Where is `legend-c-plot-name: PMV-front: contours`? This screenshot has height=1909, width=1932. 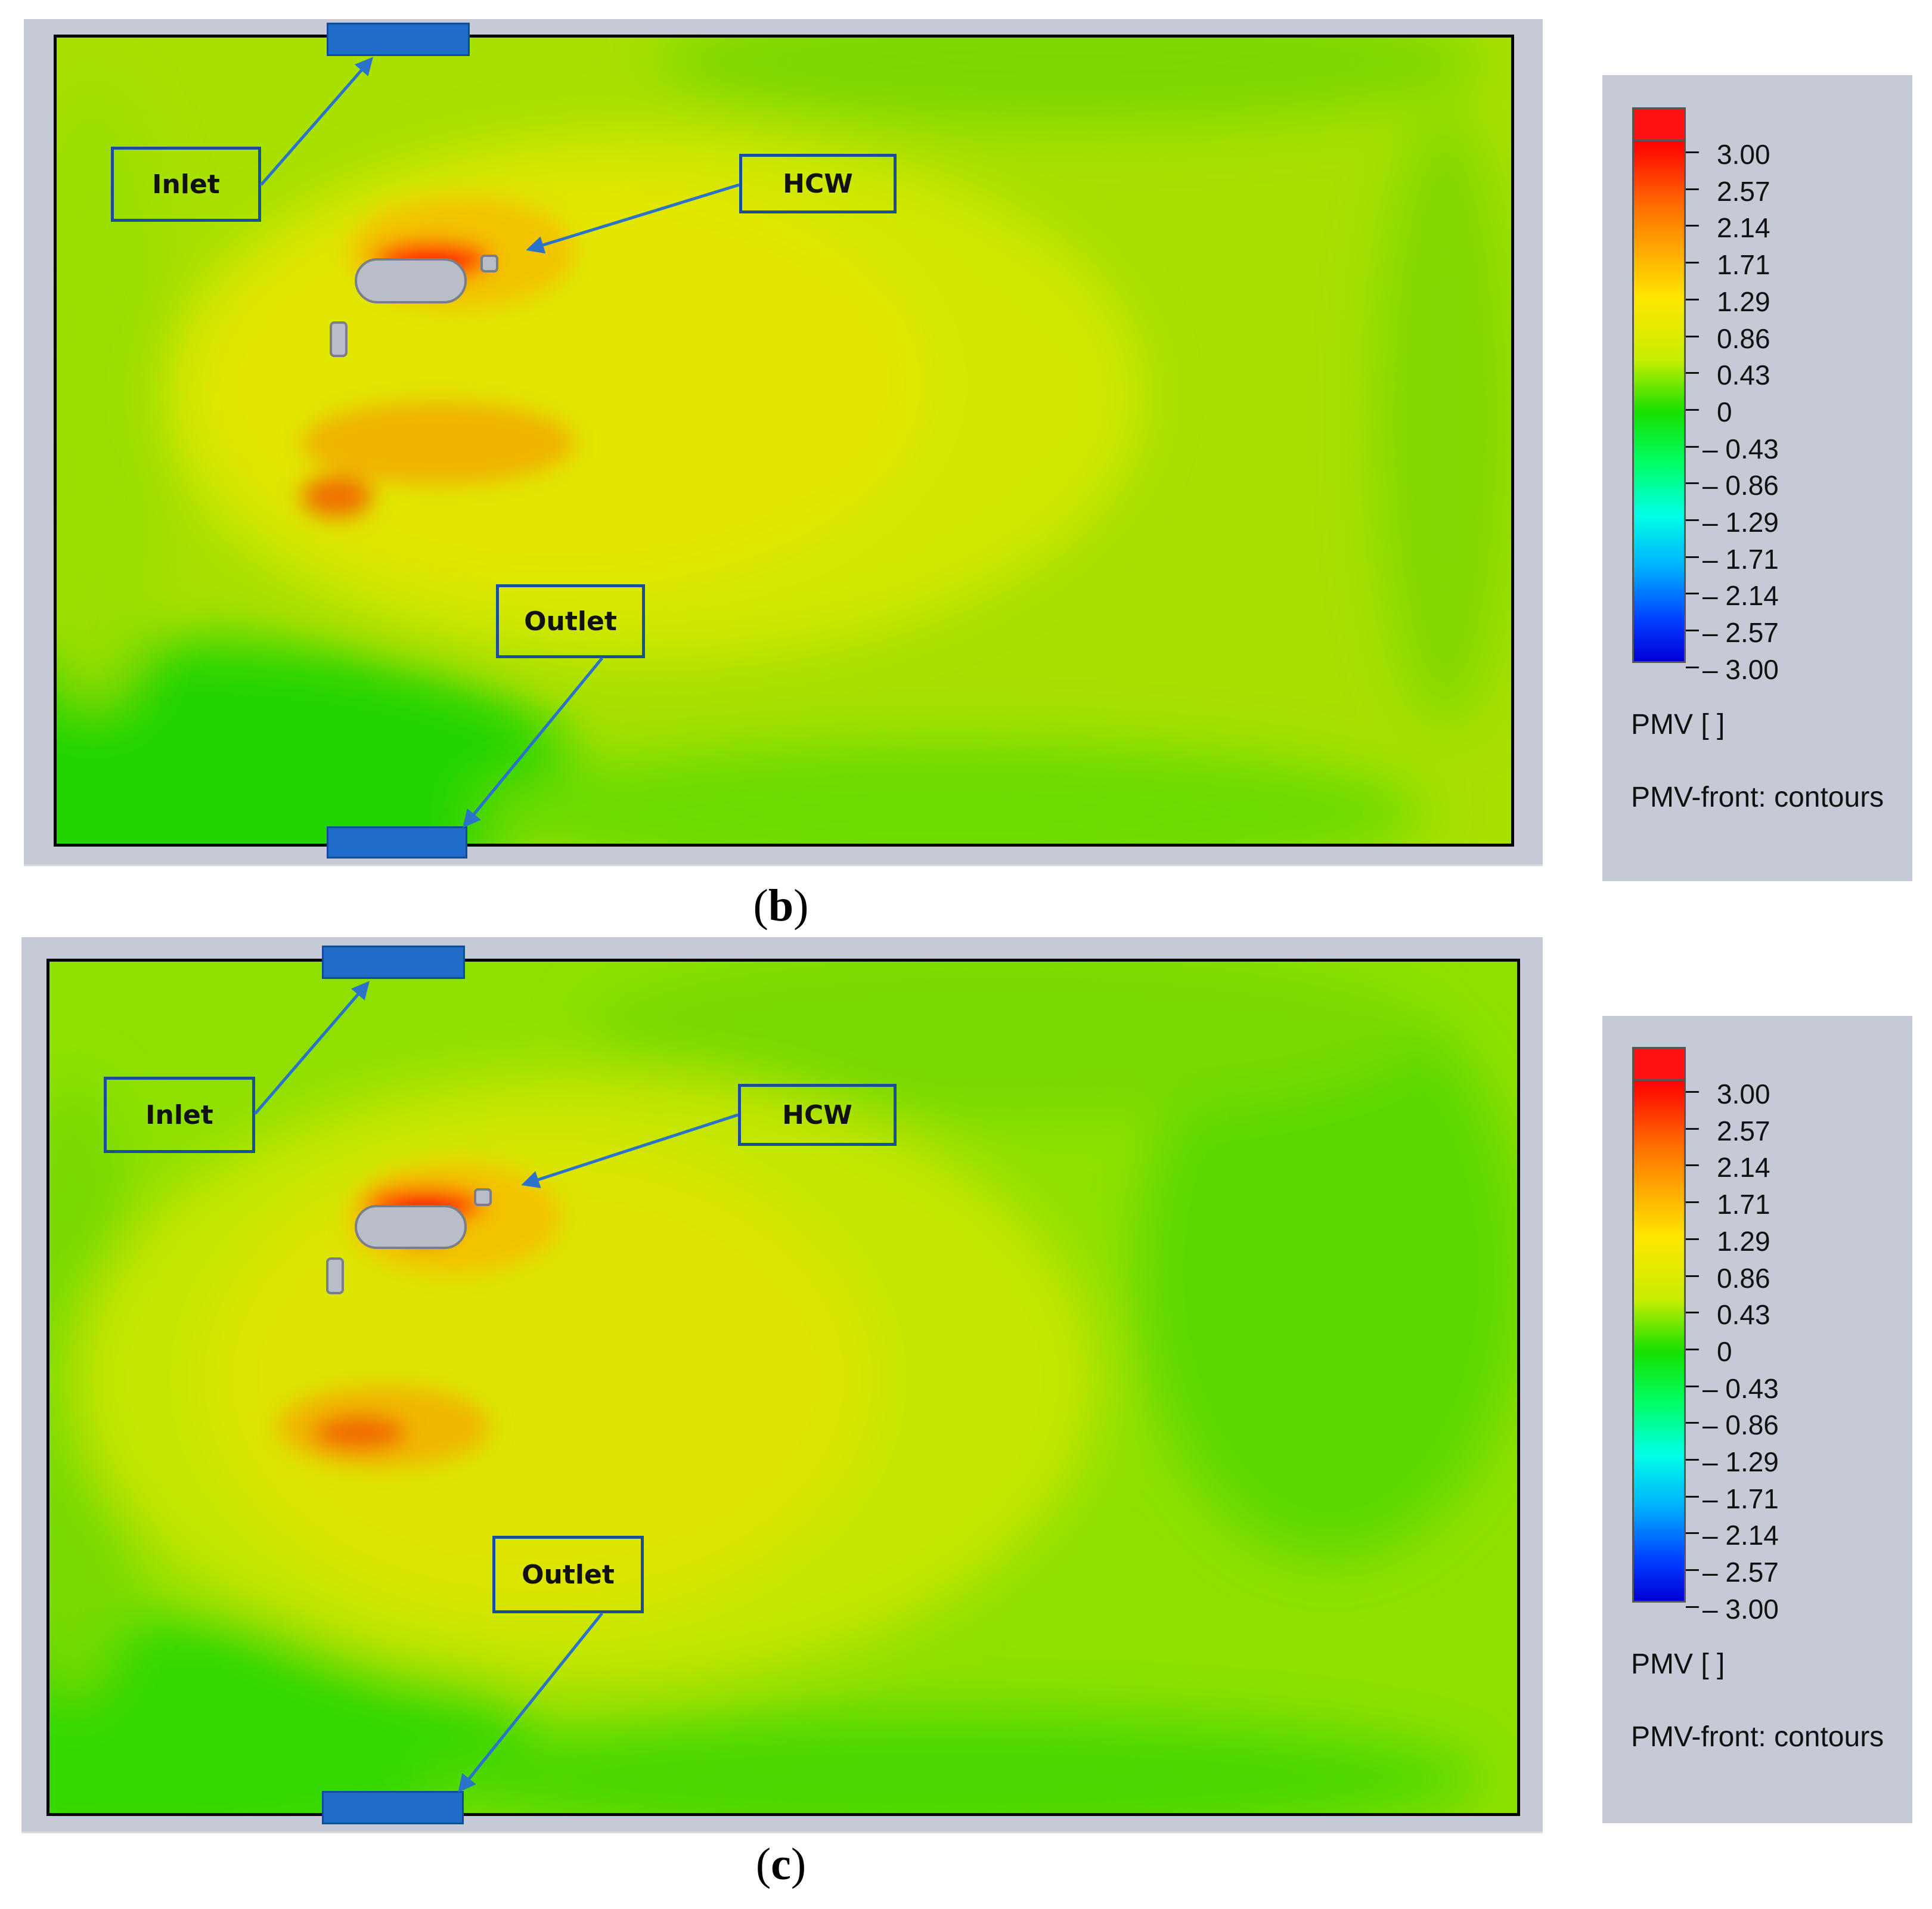
legend-c-plot-name: PMV-front: contours is located at coordinates (1757, 1737).